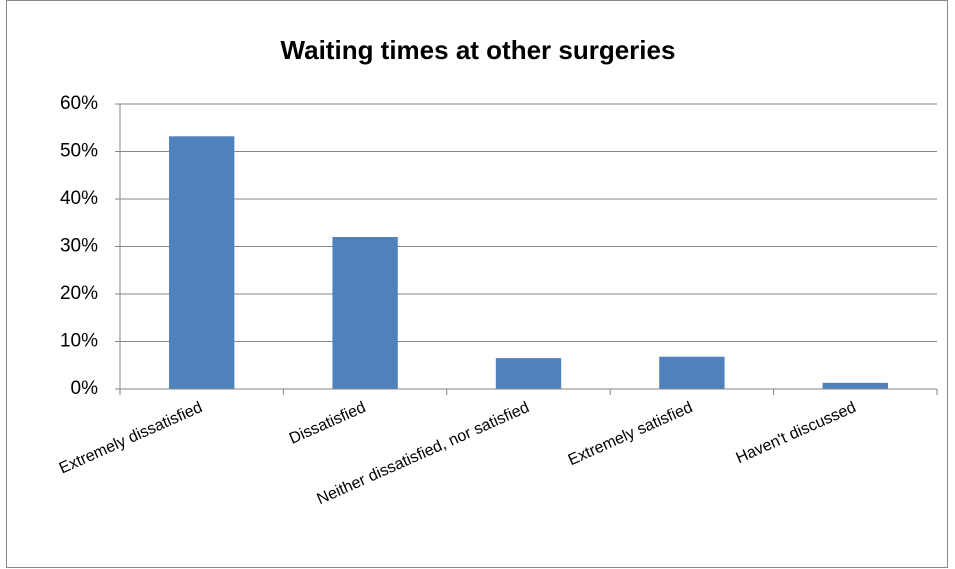 The width and height of the screenshot is (955, 569). I want to click on y-tick-label: 20%, so click(79, 293).